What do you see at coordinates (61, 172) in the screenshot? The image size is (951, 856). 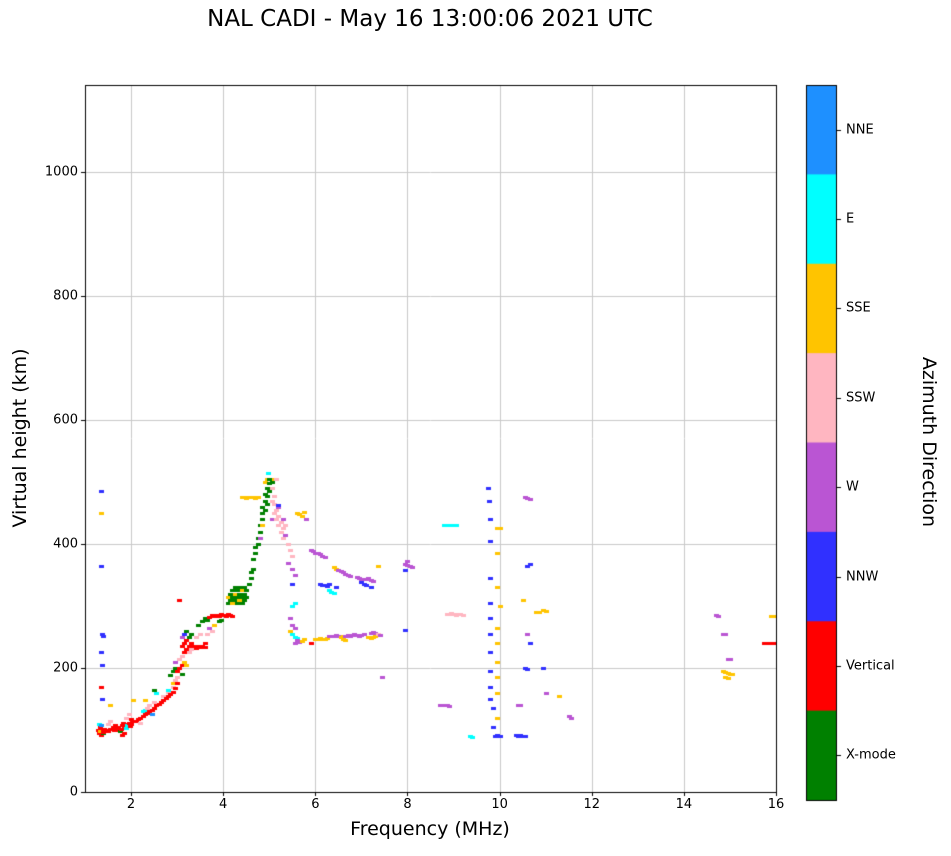 I see `y-tick-label: 1000` at bounding box center [61, 172].